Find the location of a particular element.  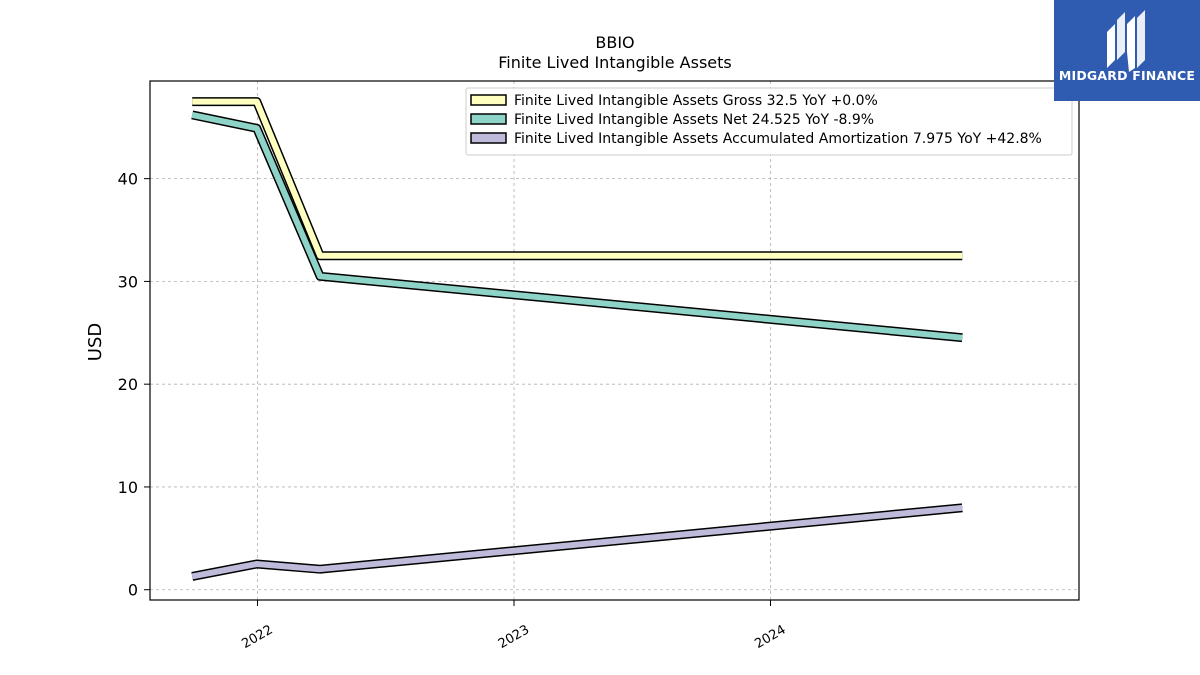

x-tick-label: 2023 is located at coordinates (514, 637).